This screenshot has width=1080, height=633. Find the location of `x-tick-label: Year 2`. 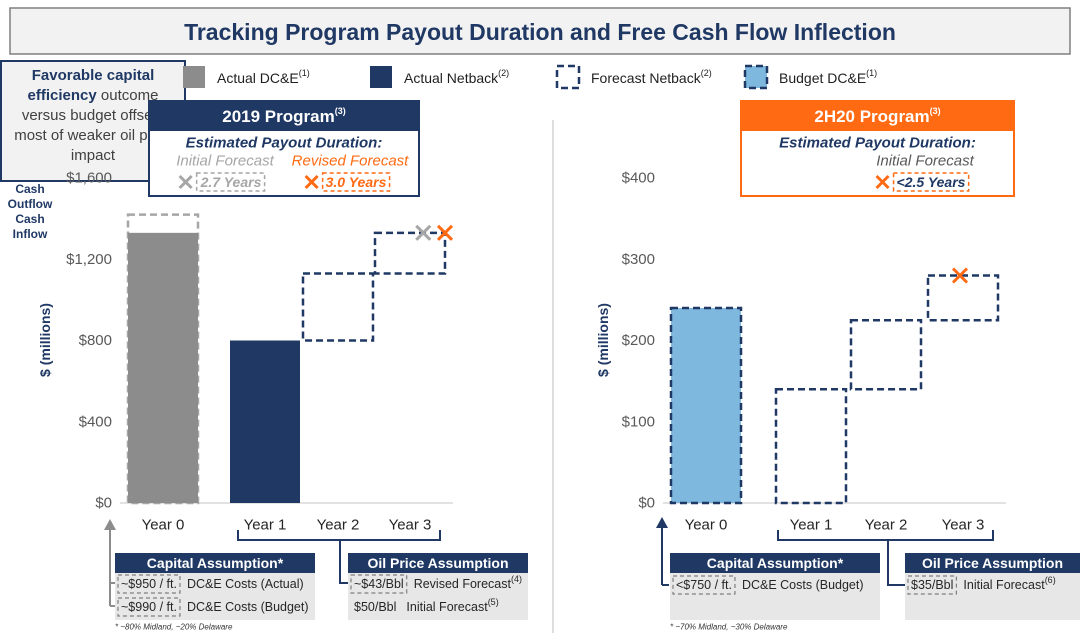

x-tick-label: Year 2 is located at coordinates (338, 525).